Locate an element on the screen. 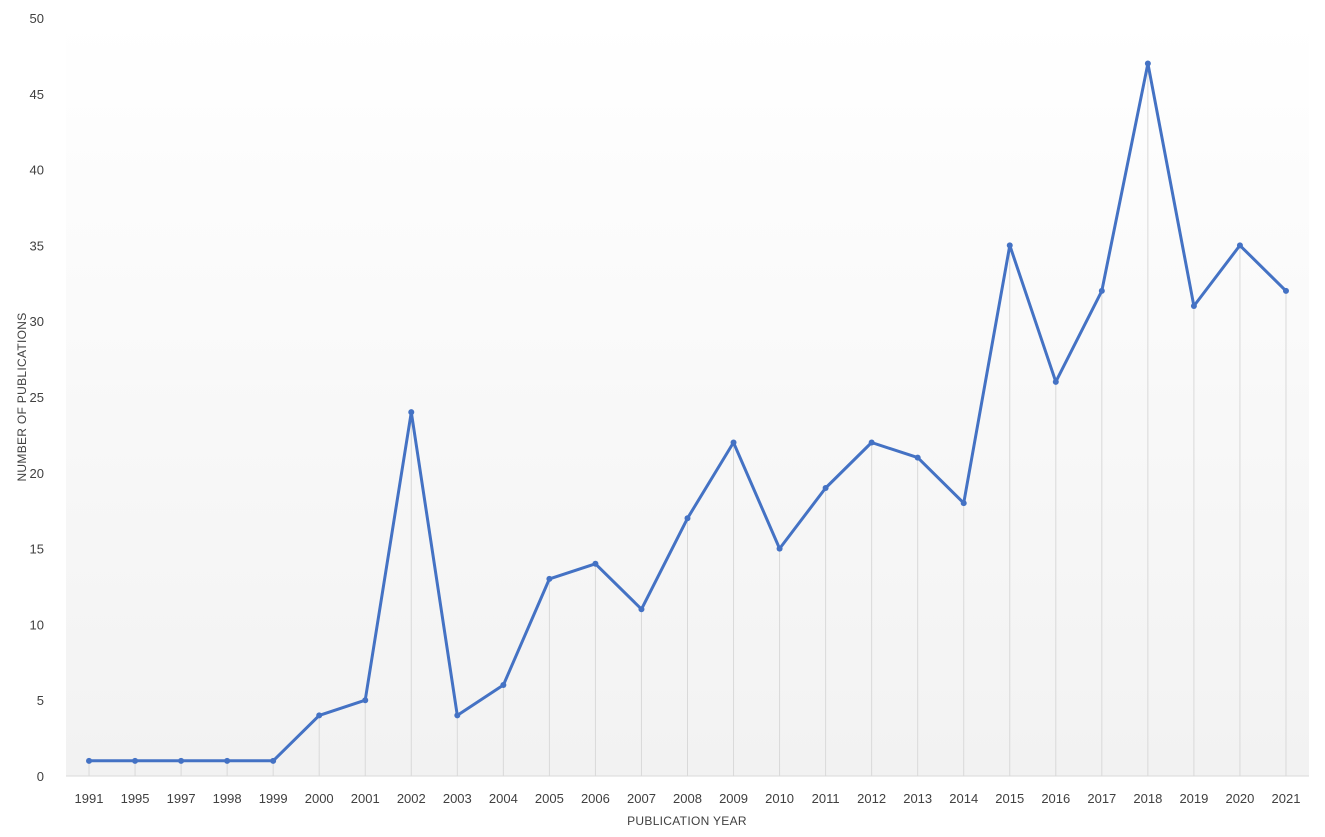 This screenshot has height=837, width=1325. x-tick-label: 2008 is located at coordinates (687, 798).